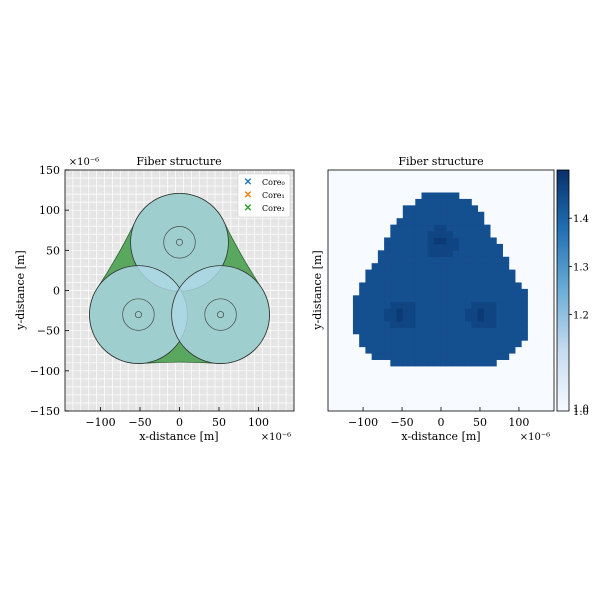 This screenshot has height=600, width=600. I want to click on legend-entry-core0: ✕ Core₀, so click(264, 182).